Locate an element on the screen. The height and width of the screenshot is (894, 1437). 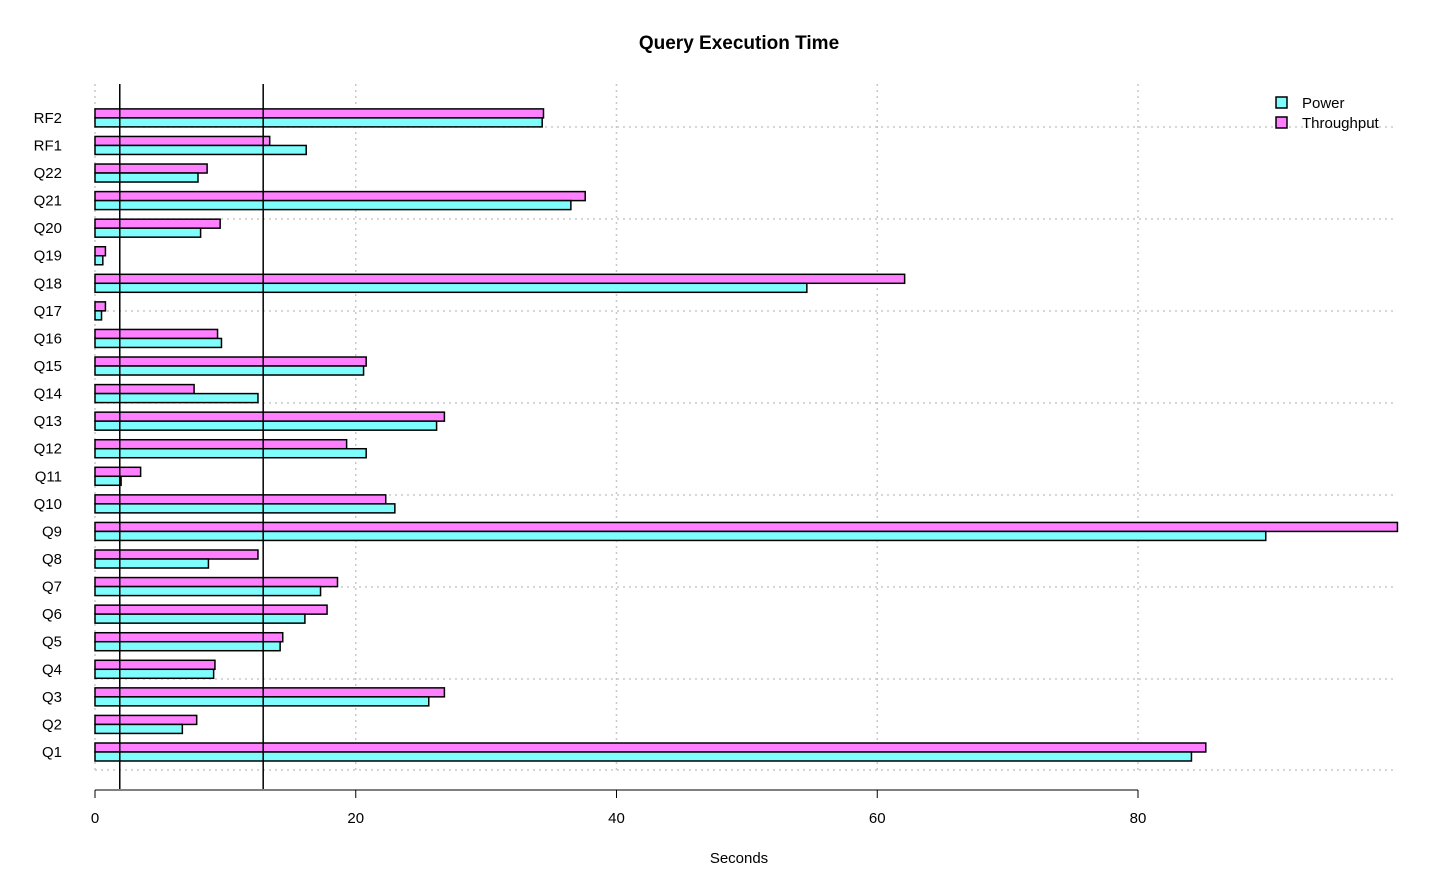
bar-throughput-q3 is located at coordinates (270, 692).